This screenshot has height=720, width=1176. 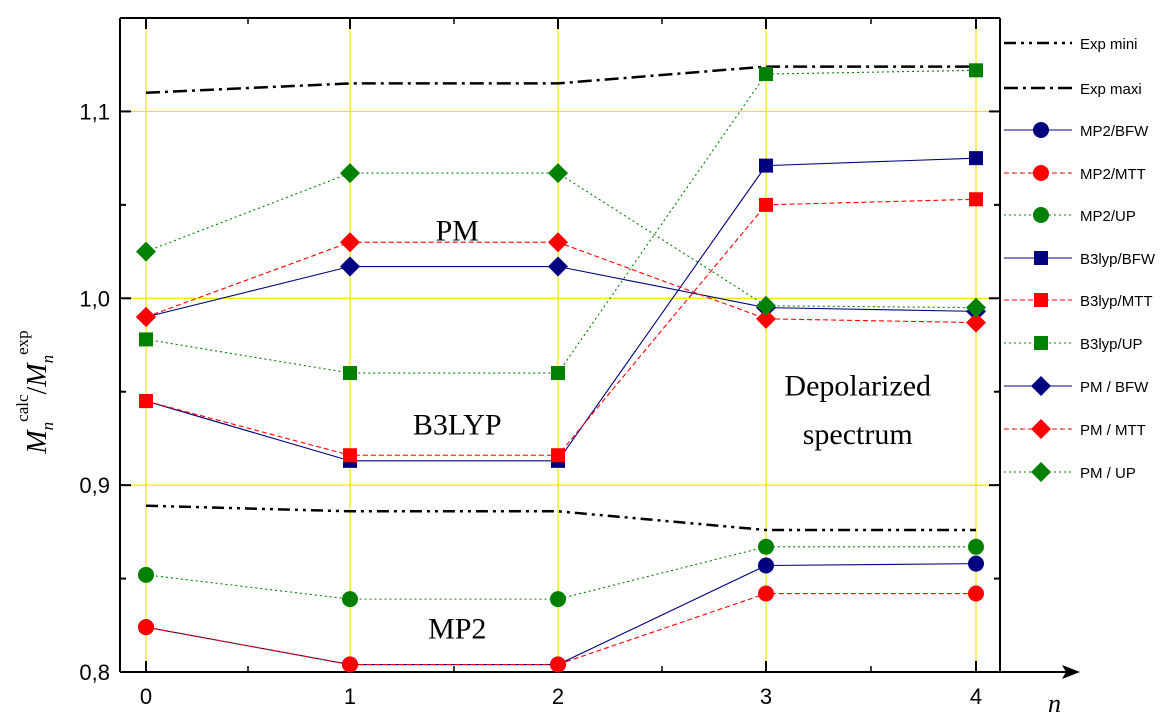 I want to click on legend-item-pm-bfw: PM / BFW, so click(x=1076, y=386).